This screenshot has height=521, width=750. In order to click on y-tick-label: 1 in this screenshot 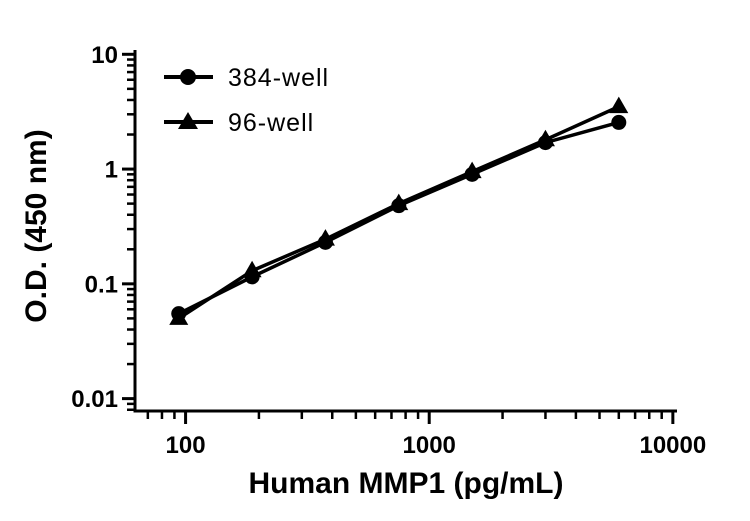, I will do `click(111, 170)`.